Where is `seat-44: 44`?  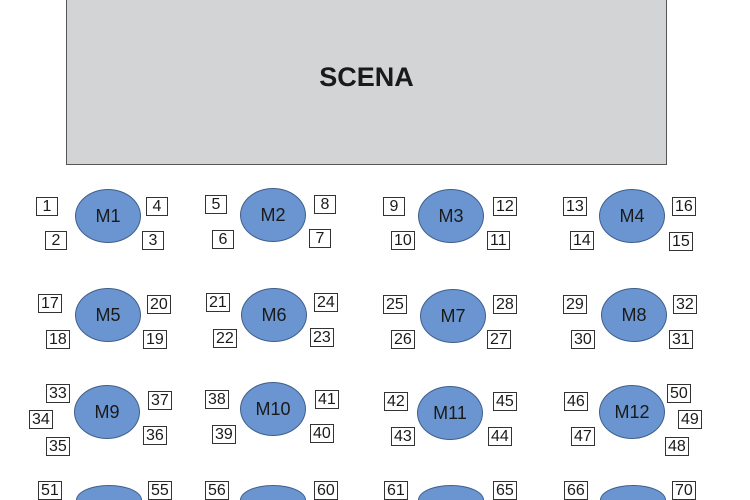 seat-44: 44 is located at coordinates (500, 436).